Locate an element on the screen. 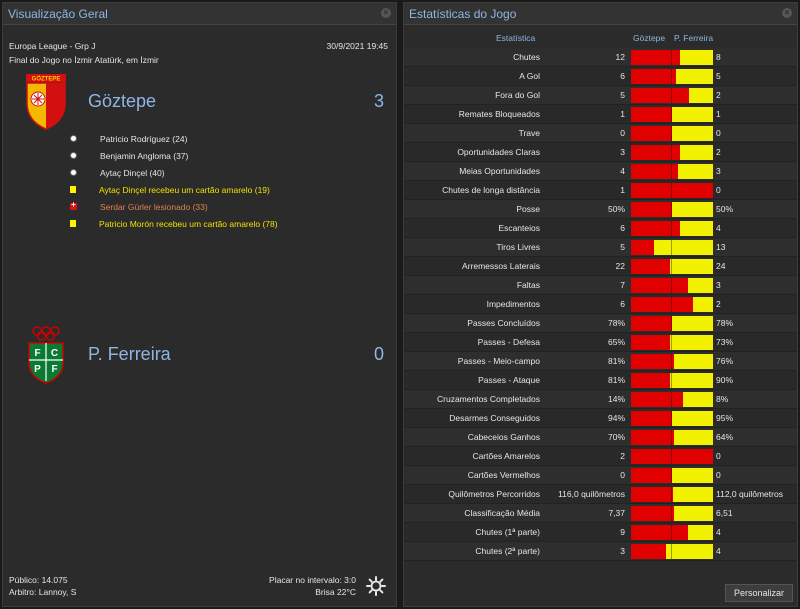 Image resolution: width=800 pixels, height=609 pixels. stat-row: Chutes 12 8 is located at coordinates (600, 57).